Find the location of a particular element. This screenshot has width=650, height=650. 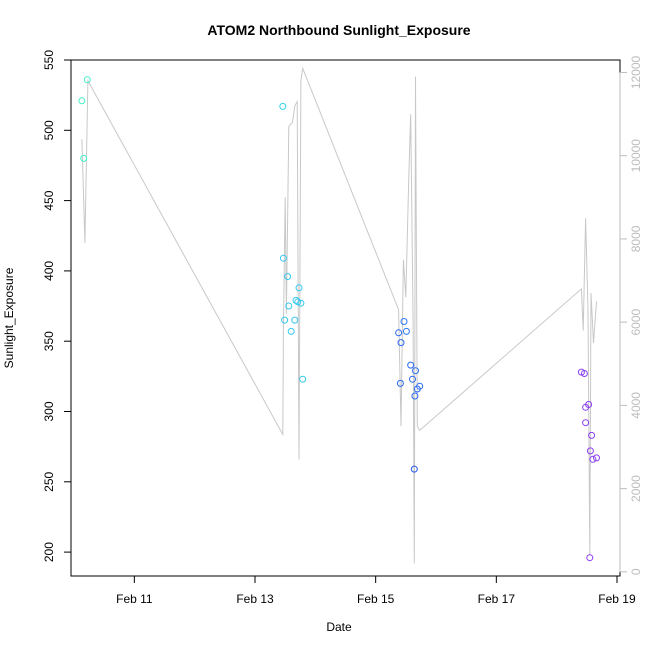

x-axis-label: Date is located at coordinates (339, 627).